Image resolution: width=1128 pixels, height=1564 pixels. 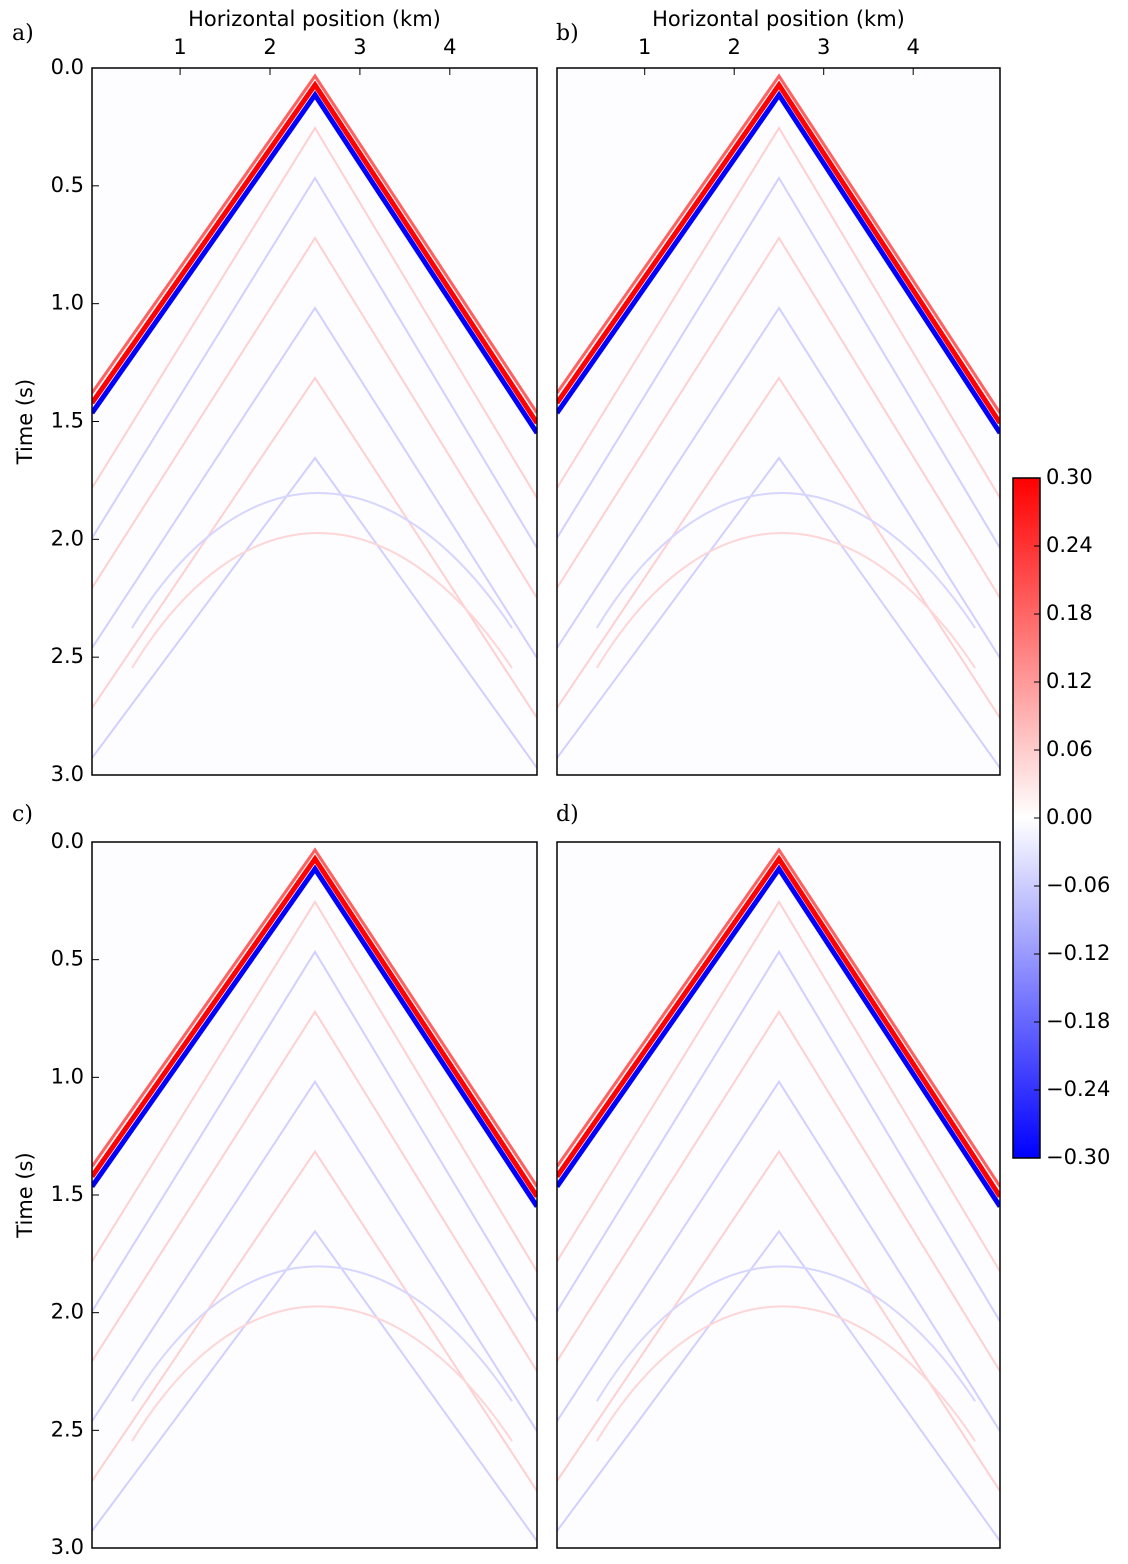 I want to click on colorbar-tick-label: 0.06, so click(x=1069, y=749).